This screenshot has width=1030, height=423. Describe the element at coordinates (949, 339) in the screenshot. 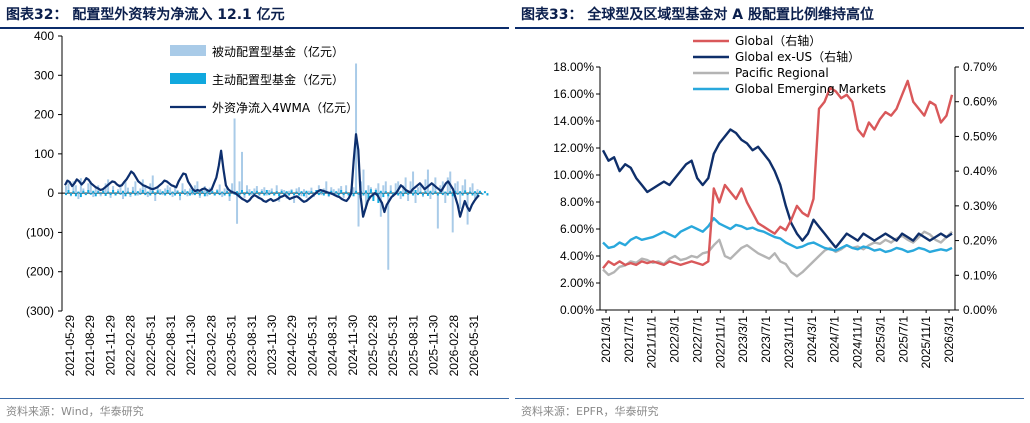

I see `right-x-tick-label: 2026/3/1` at that location.